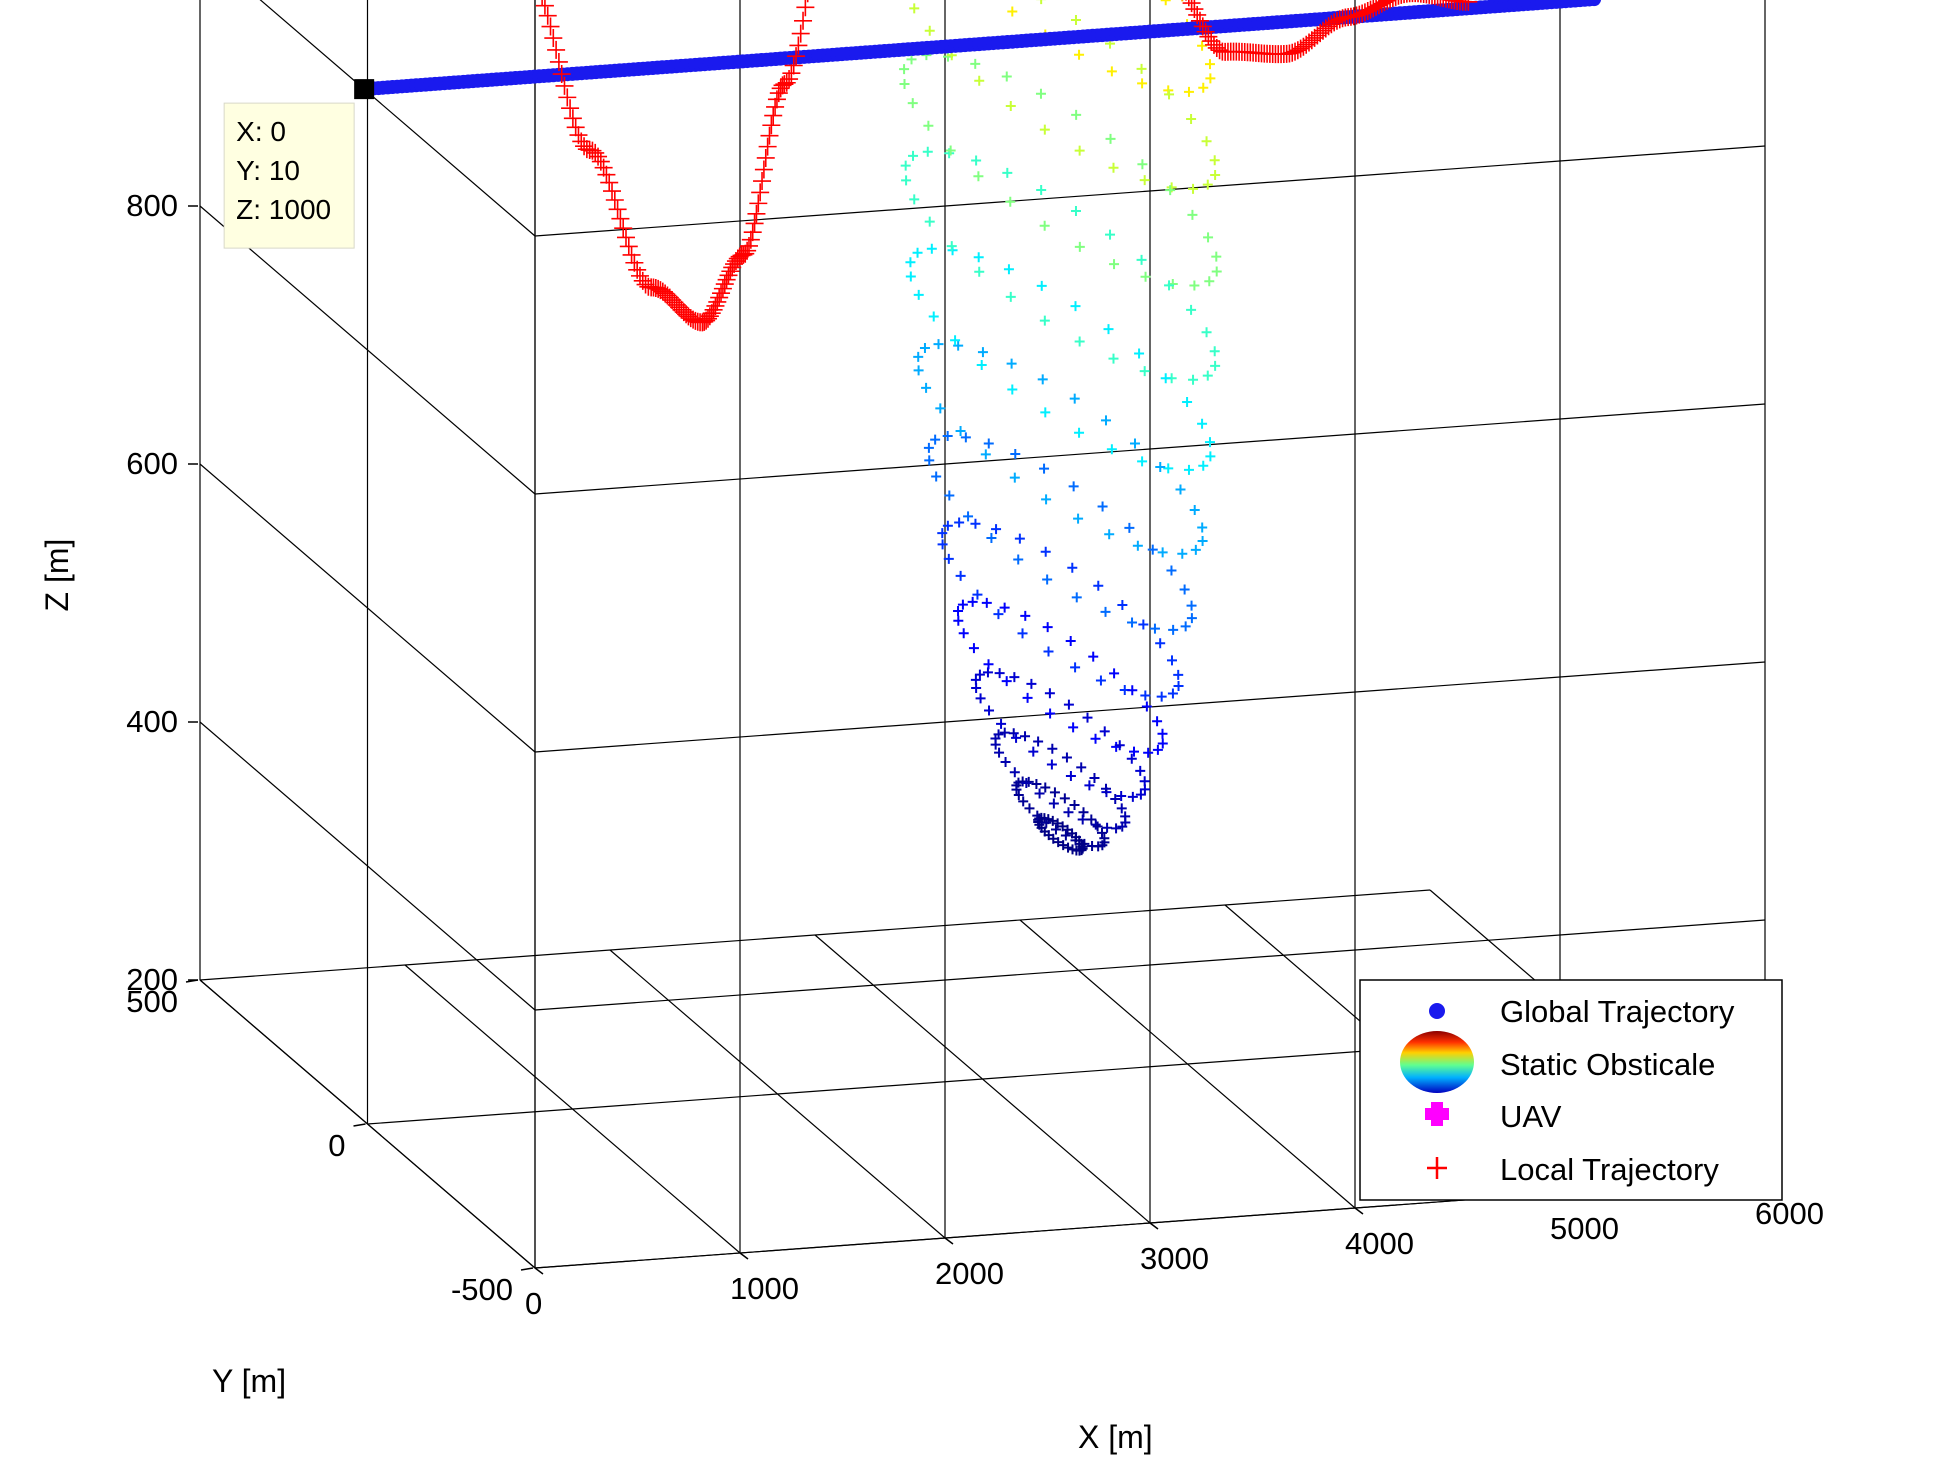 The height and width of the screenshot is (1482, 1946). Describe the element at coordinates (1594, 3) in the screenshot. I see `global-trajectory-point` at that location.